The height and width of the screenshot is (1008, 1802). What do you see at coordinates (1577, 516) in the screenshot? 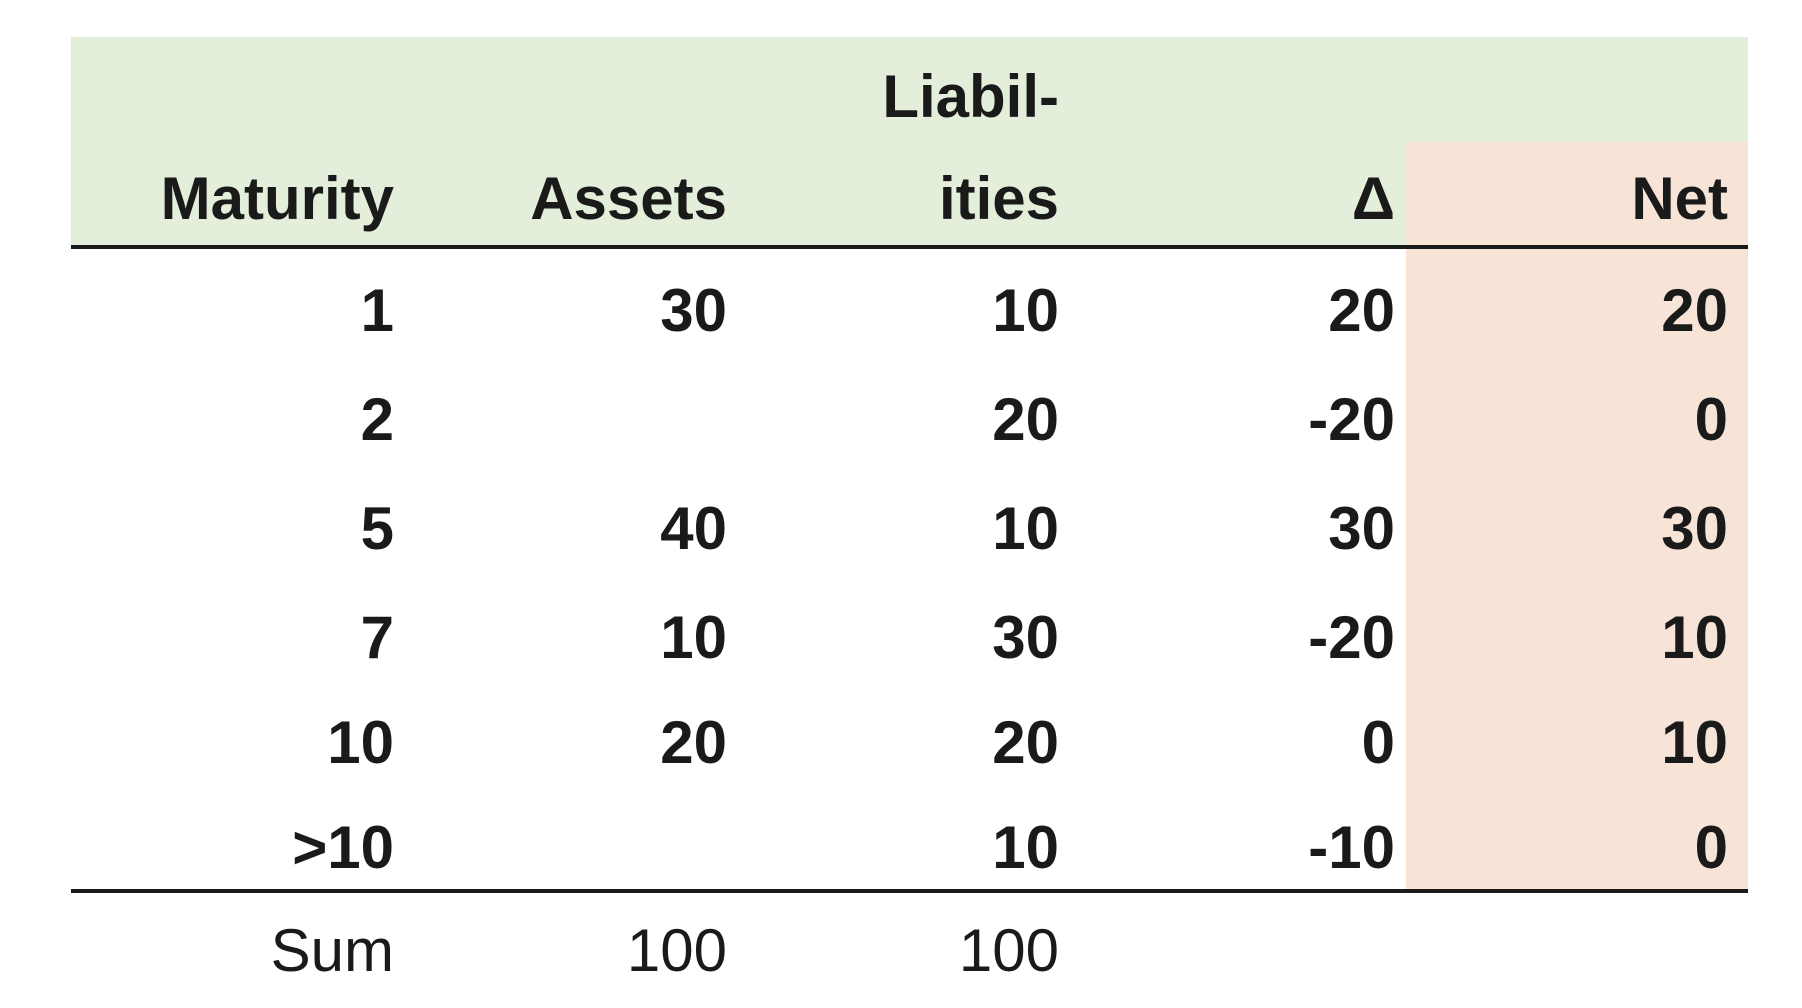
I see `net-column-highlight` at bounding box center [1577, 516].